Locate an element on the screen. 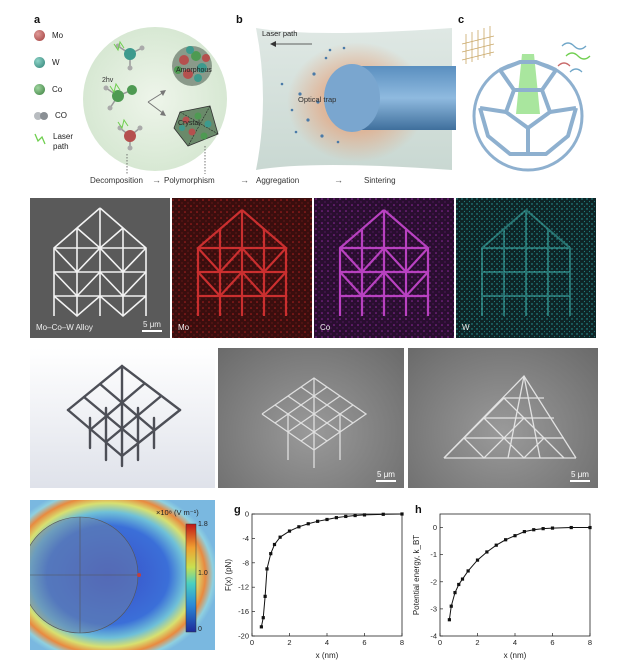 The width and height of the screenshot is (629, 664). mo-atom-icon is located at coordinates (39, 35).